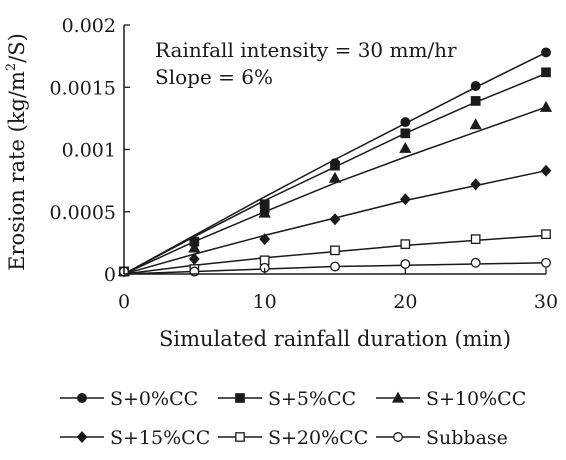  What do you see at coordinates (312, 399) in the screenshot?
I see `legend-label: S+5%CC` at bounding box center [312, 399].